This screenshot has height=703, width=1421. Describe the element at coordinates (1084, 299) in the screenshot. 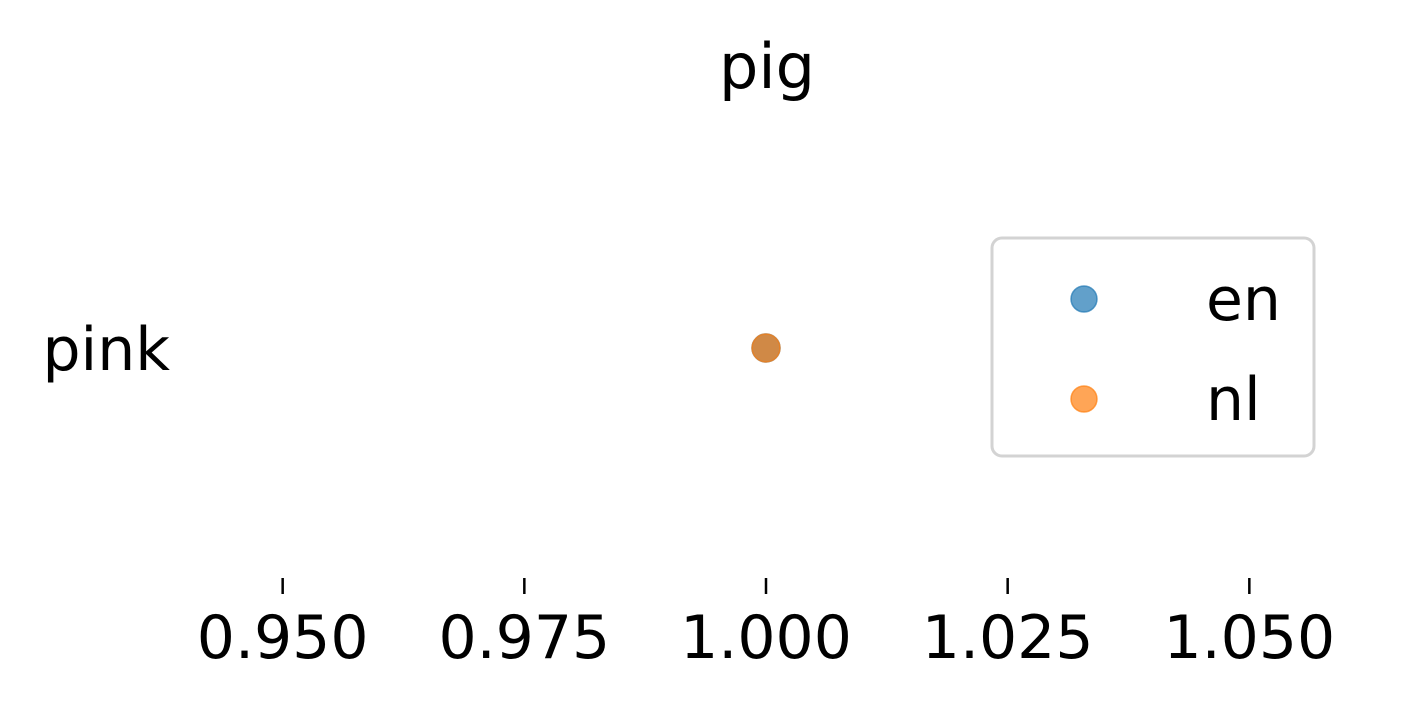

I see `legend-marker-en` at that location.